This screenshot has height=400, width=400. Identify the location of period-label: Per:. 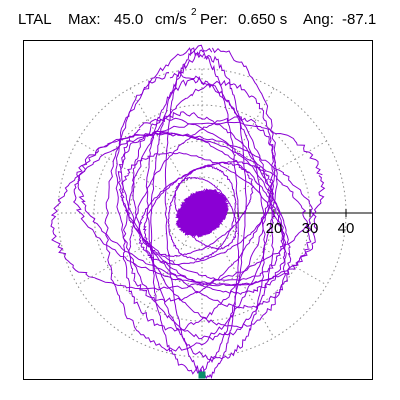
(214, 19).